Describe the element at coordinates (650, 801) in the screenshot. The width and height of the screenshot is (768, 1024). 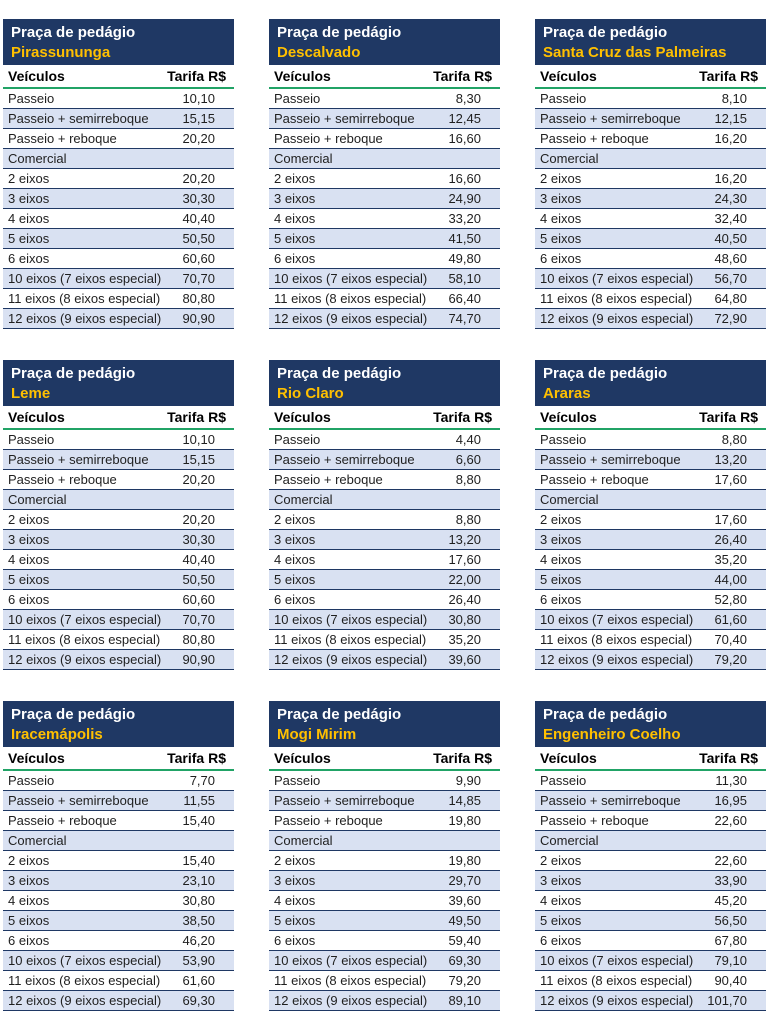
I see `tariff-row: Passeio + semirreboque 16,95` at that location.